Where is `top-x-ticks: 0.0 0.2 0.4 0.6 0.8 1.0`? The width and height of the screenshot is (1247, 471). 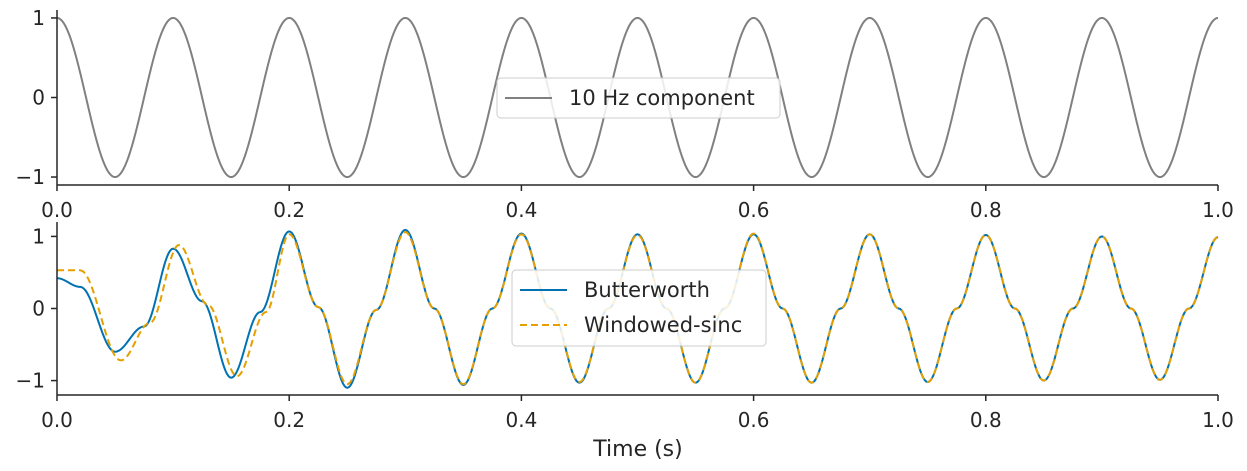
top-x-ticks: 0.0 0.2 0.4 0.6 0.8 1.0 is located at coordinates (637, 203).